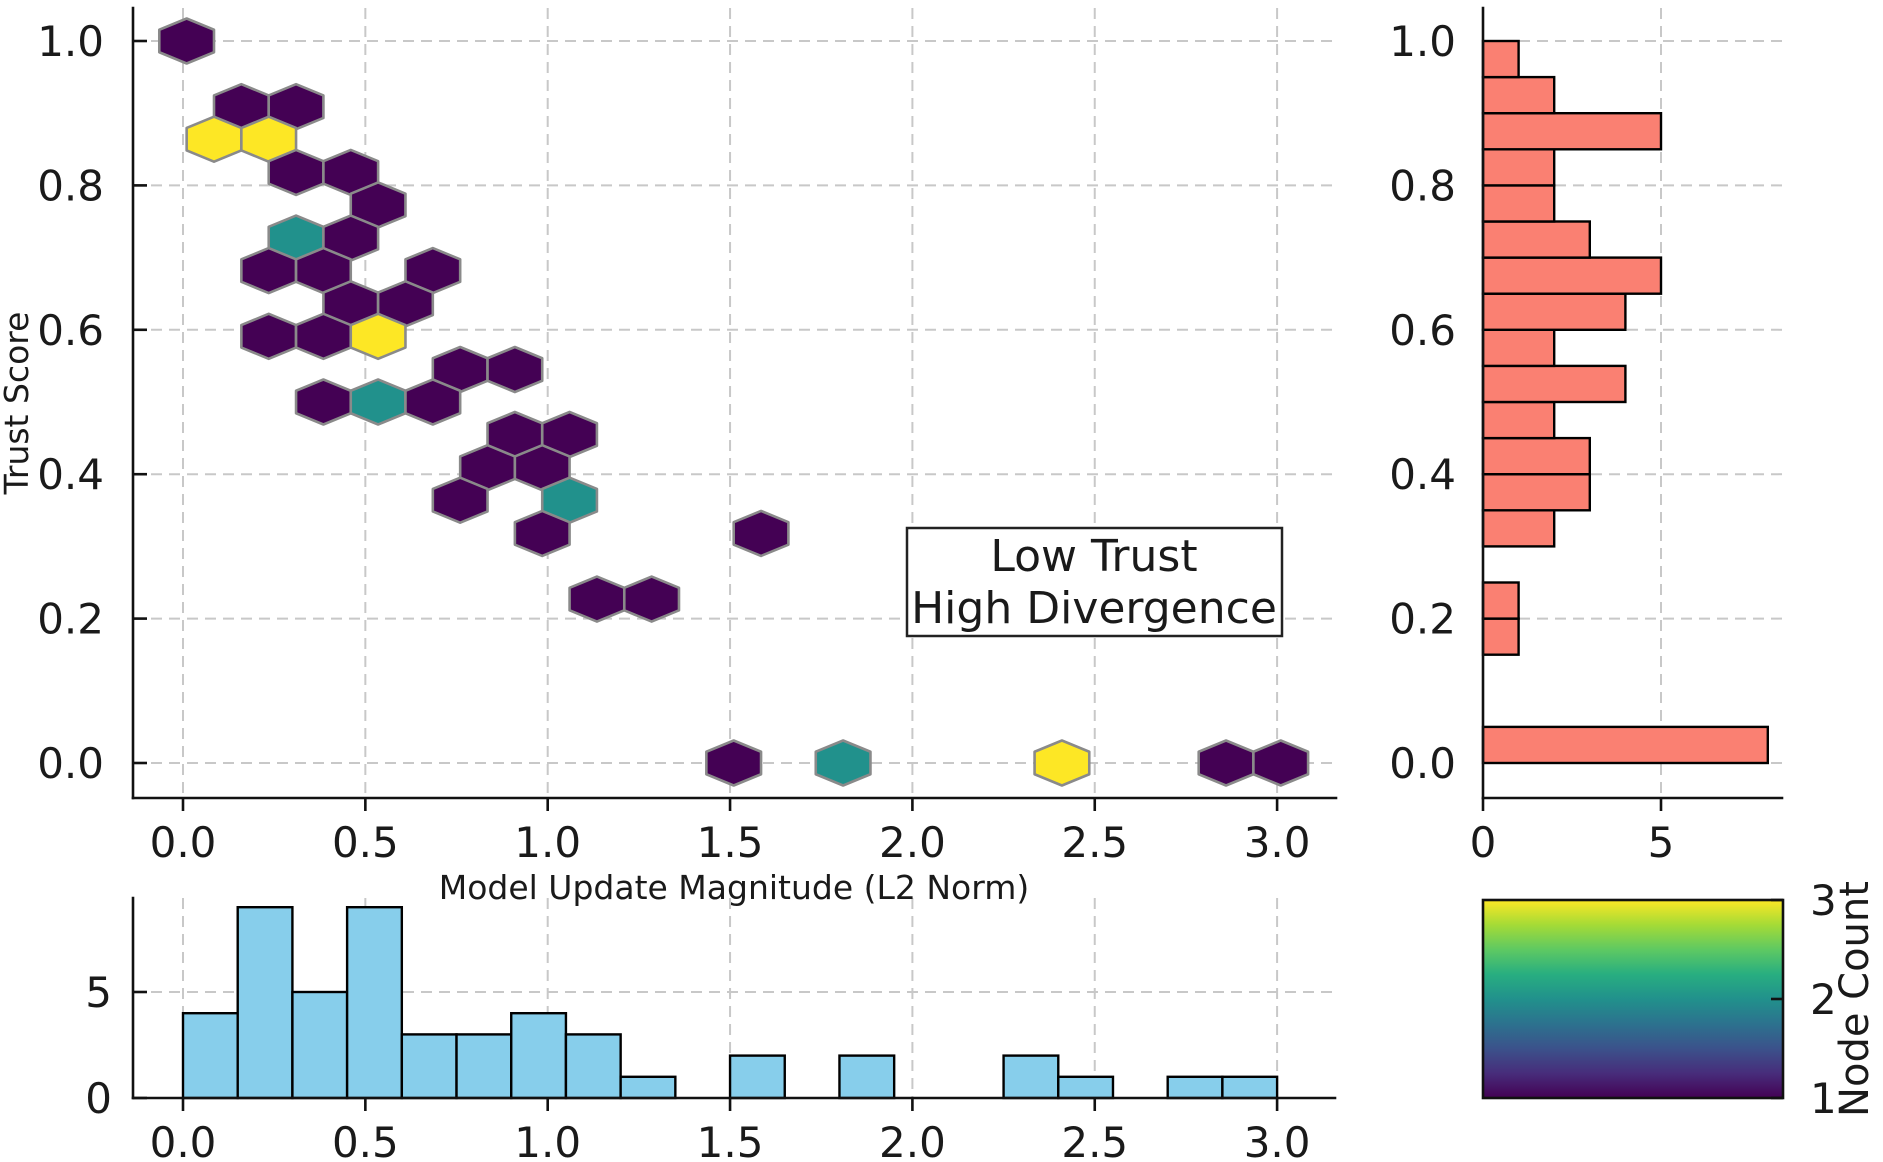 The image size is (1883, 1162). Describe the element at coordinates (1277, 842) in the screenshot. I see `main-x-tick-label: 3.0` at that location.